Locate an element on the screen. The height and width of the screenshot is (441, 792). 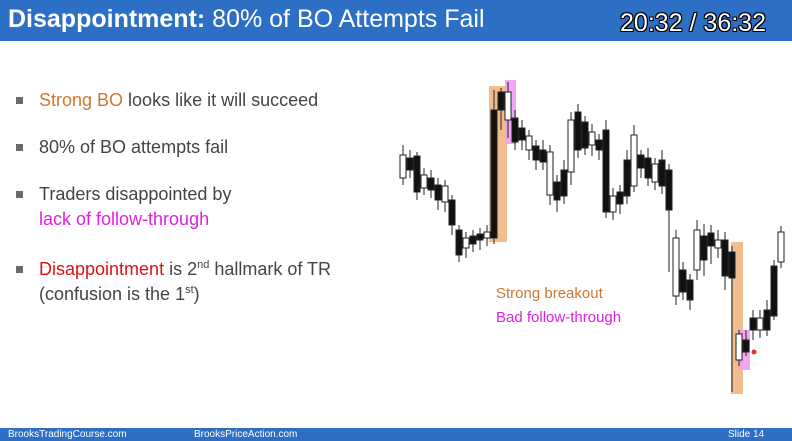
bullet-3-highlight: lack of follow-through is located at coordinates (124, 219).